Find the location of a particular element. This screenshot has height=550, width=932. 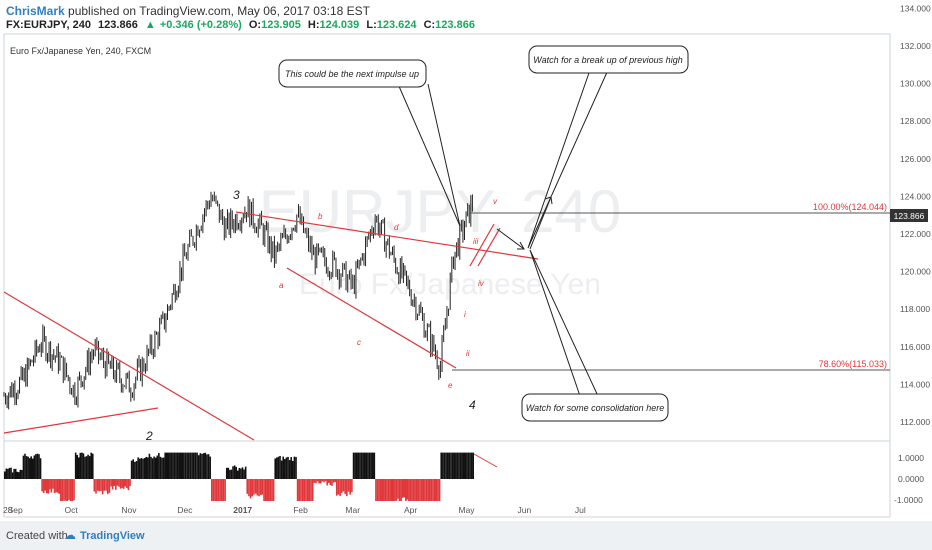

price-tick: 112.000 is located at coordinates (915, 422).